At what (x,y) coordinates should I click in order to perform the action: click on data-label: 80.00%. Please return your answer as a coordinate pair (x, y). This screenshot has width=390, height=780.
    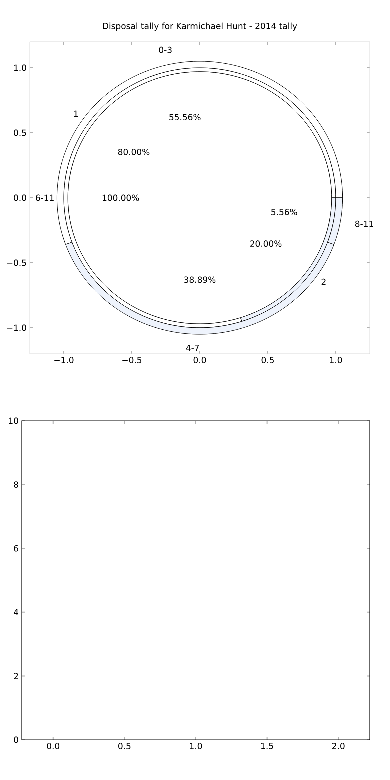
    Looking at the image, I should click on (134, 152).